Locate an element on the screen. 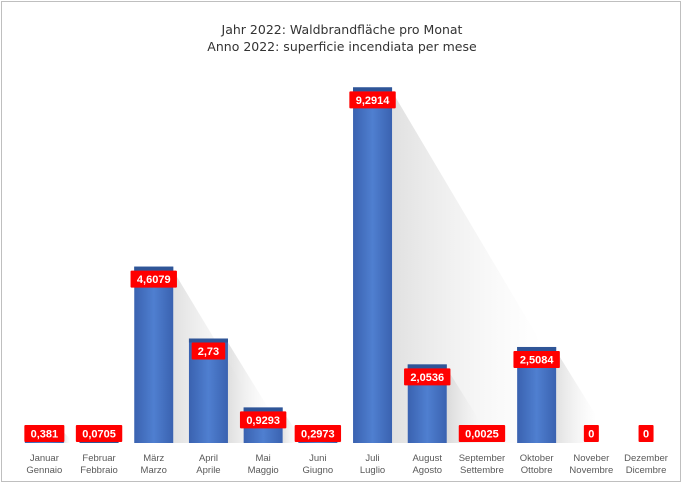 This screenshot has width=684, height=485. x-tick-label: Januar is located at coordinates (44, 458).